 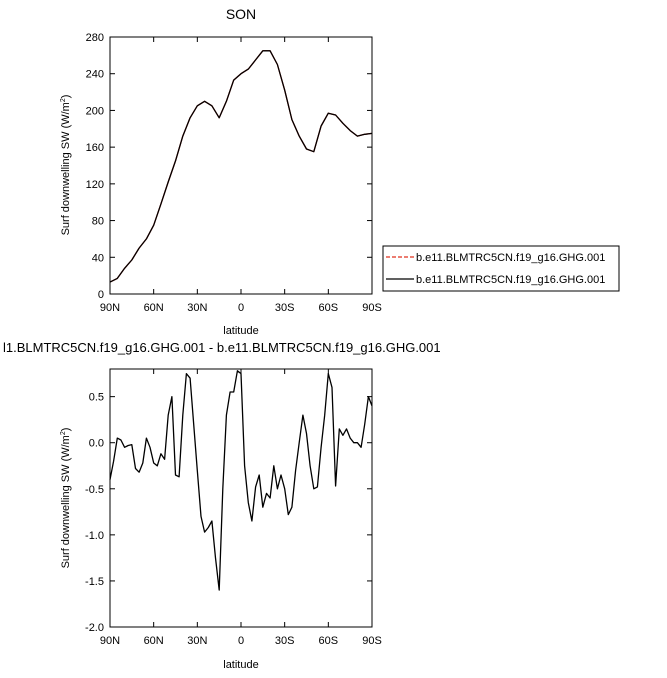 What do you see at coordinates (329, 641) in the screenshot?
I see `p2-x-tick-label: 60S` at bounding box center [329, 641].